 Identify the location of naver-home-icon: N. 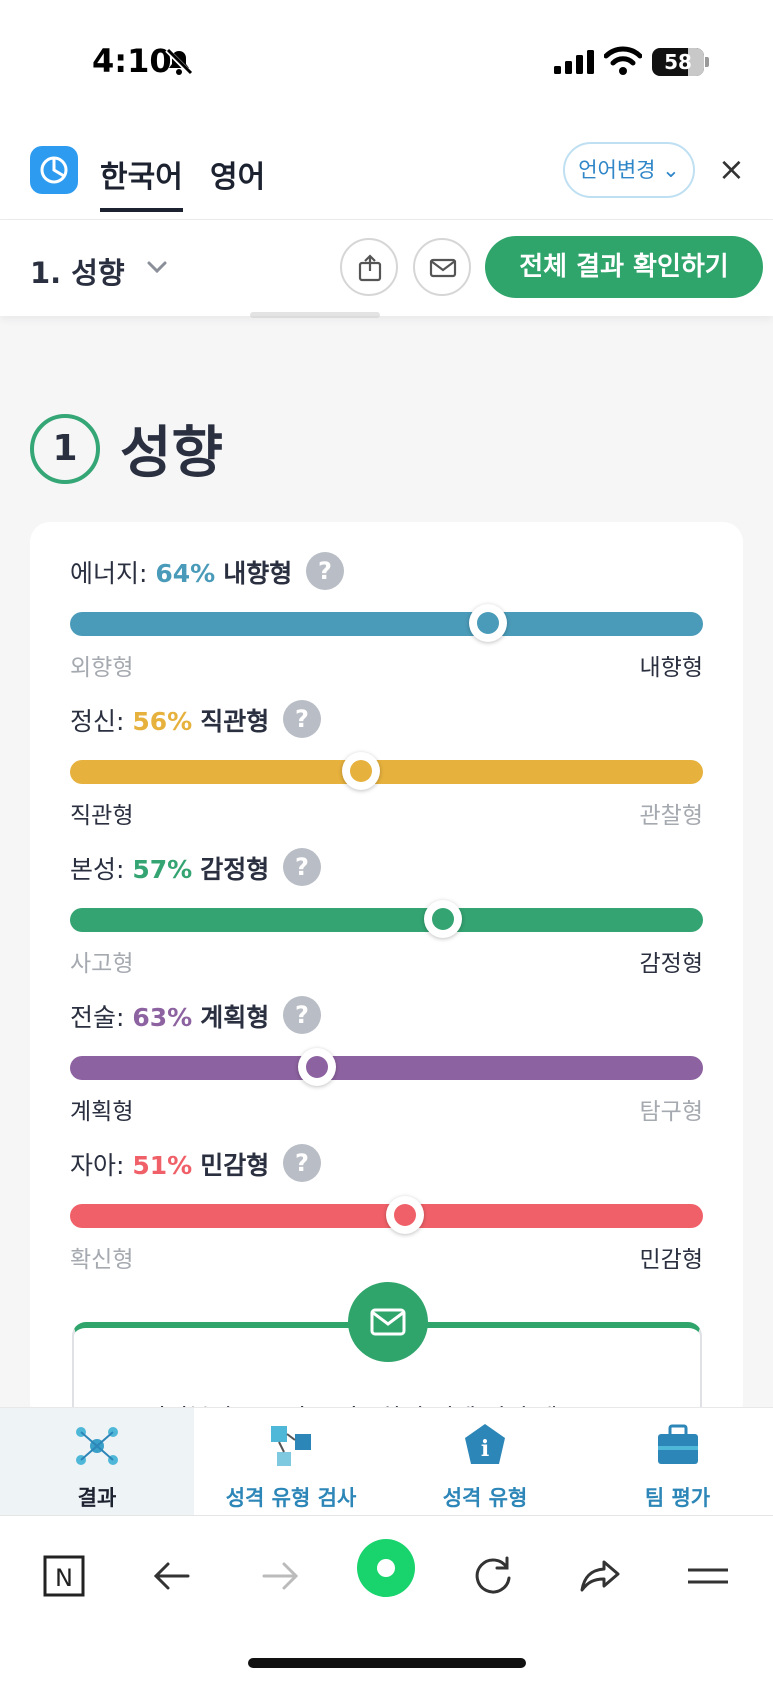
(64, 1576).